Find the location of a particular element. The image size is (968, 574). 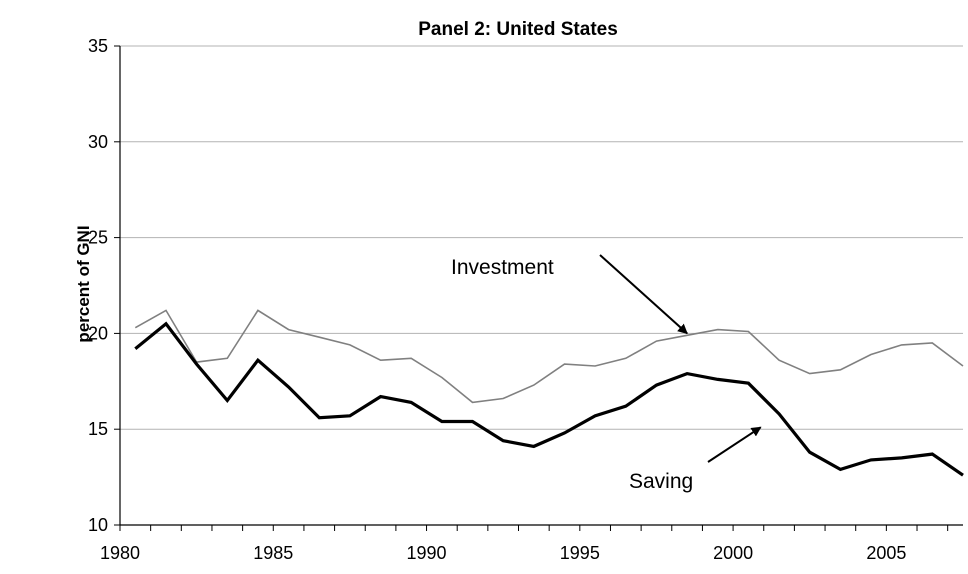

x-tick-label: 2005 is located at coordinates (886, 553).